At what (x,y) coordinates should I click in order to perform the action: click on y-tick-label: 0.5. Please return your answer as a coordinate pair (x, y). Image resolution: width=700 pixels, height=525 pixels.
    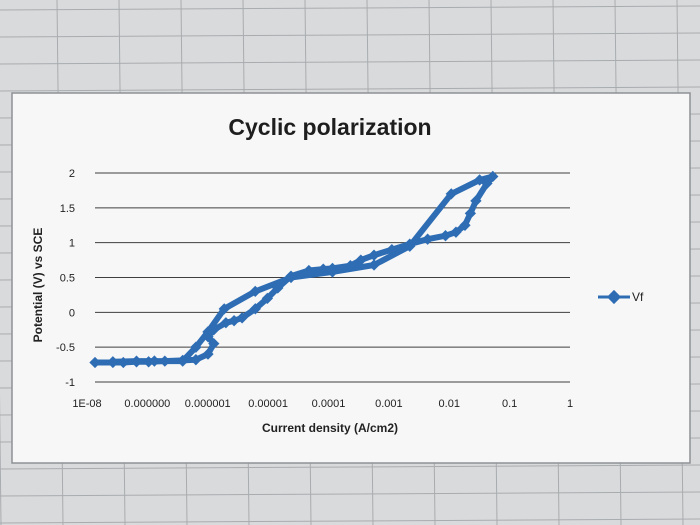
    Looking at the image, I should click on (67, 279).